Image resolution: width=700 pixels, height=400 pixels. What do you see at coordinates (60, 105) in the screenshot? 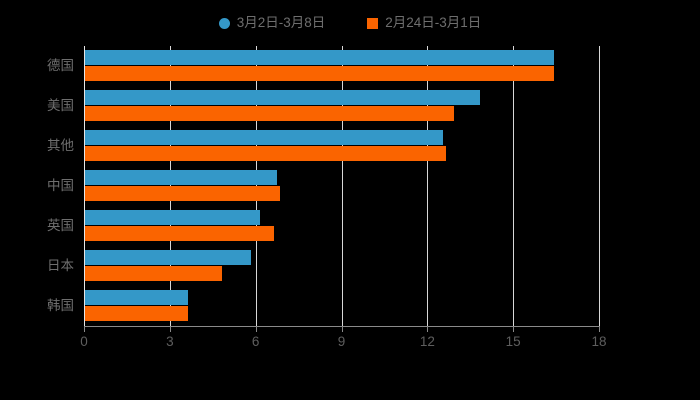
I see `y-axis-label: 美国` at bounding box center [60, 105].